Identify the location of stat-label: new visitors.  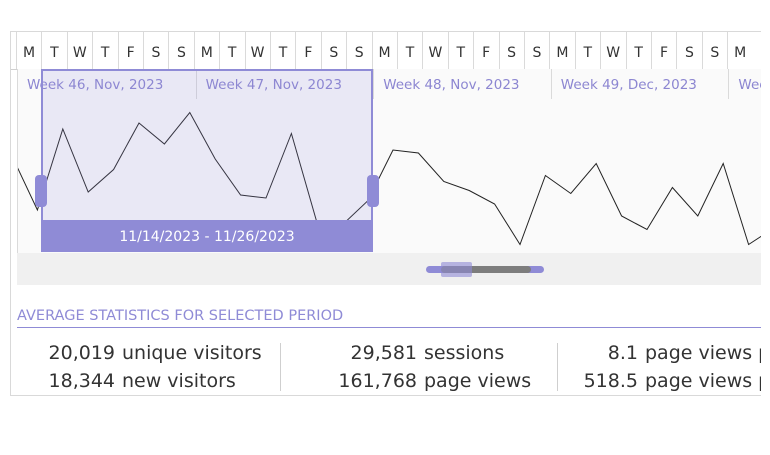
(179, 381).